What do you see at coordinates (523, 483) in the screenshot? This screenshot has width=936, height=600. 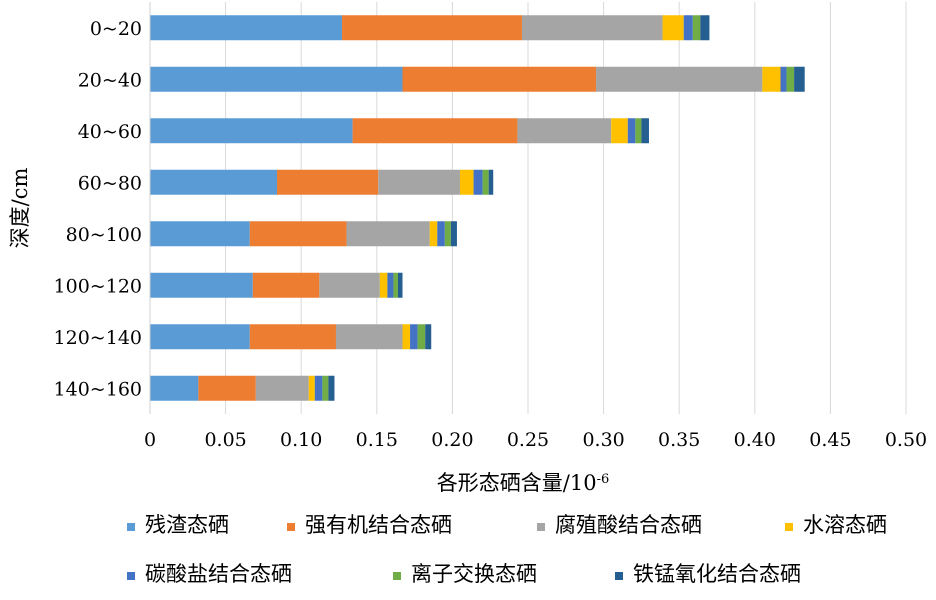 I see `x-axis-title: 各形态硒含量/10-6` at bounding box center [523, 483].